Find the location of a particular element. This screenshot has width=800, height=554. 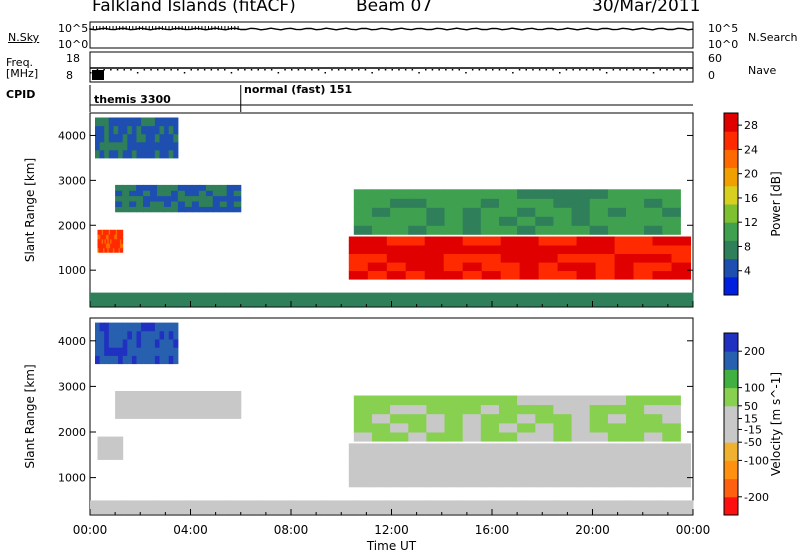

nsearch-tick-bottom: 10^0 is located at coordinates (723, 44).